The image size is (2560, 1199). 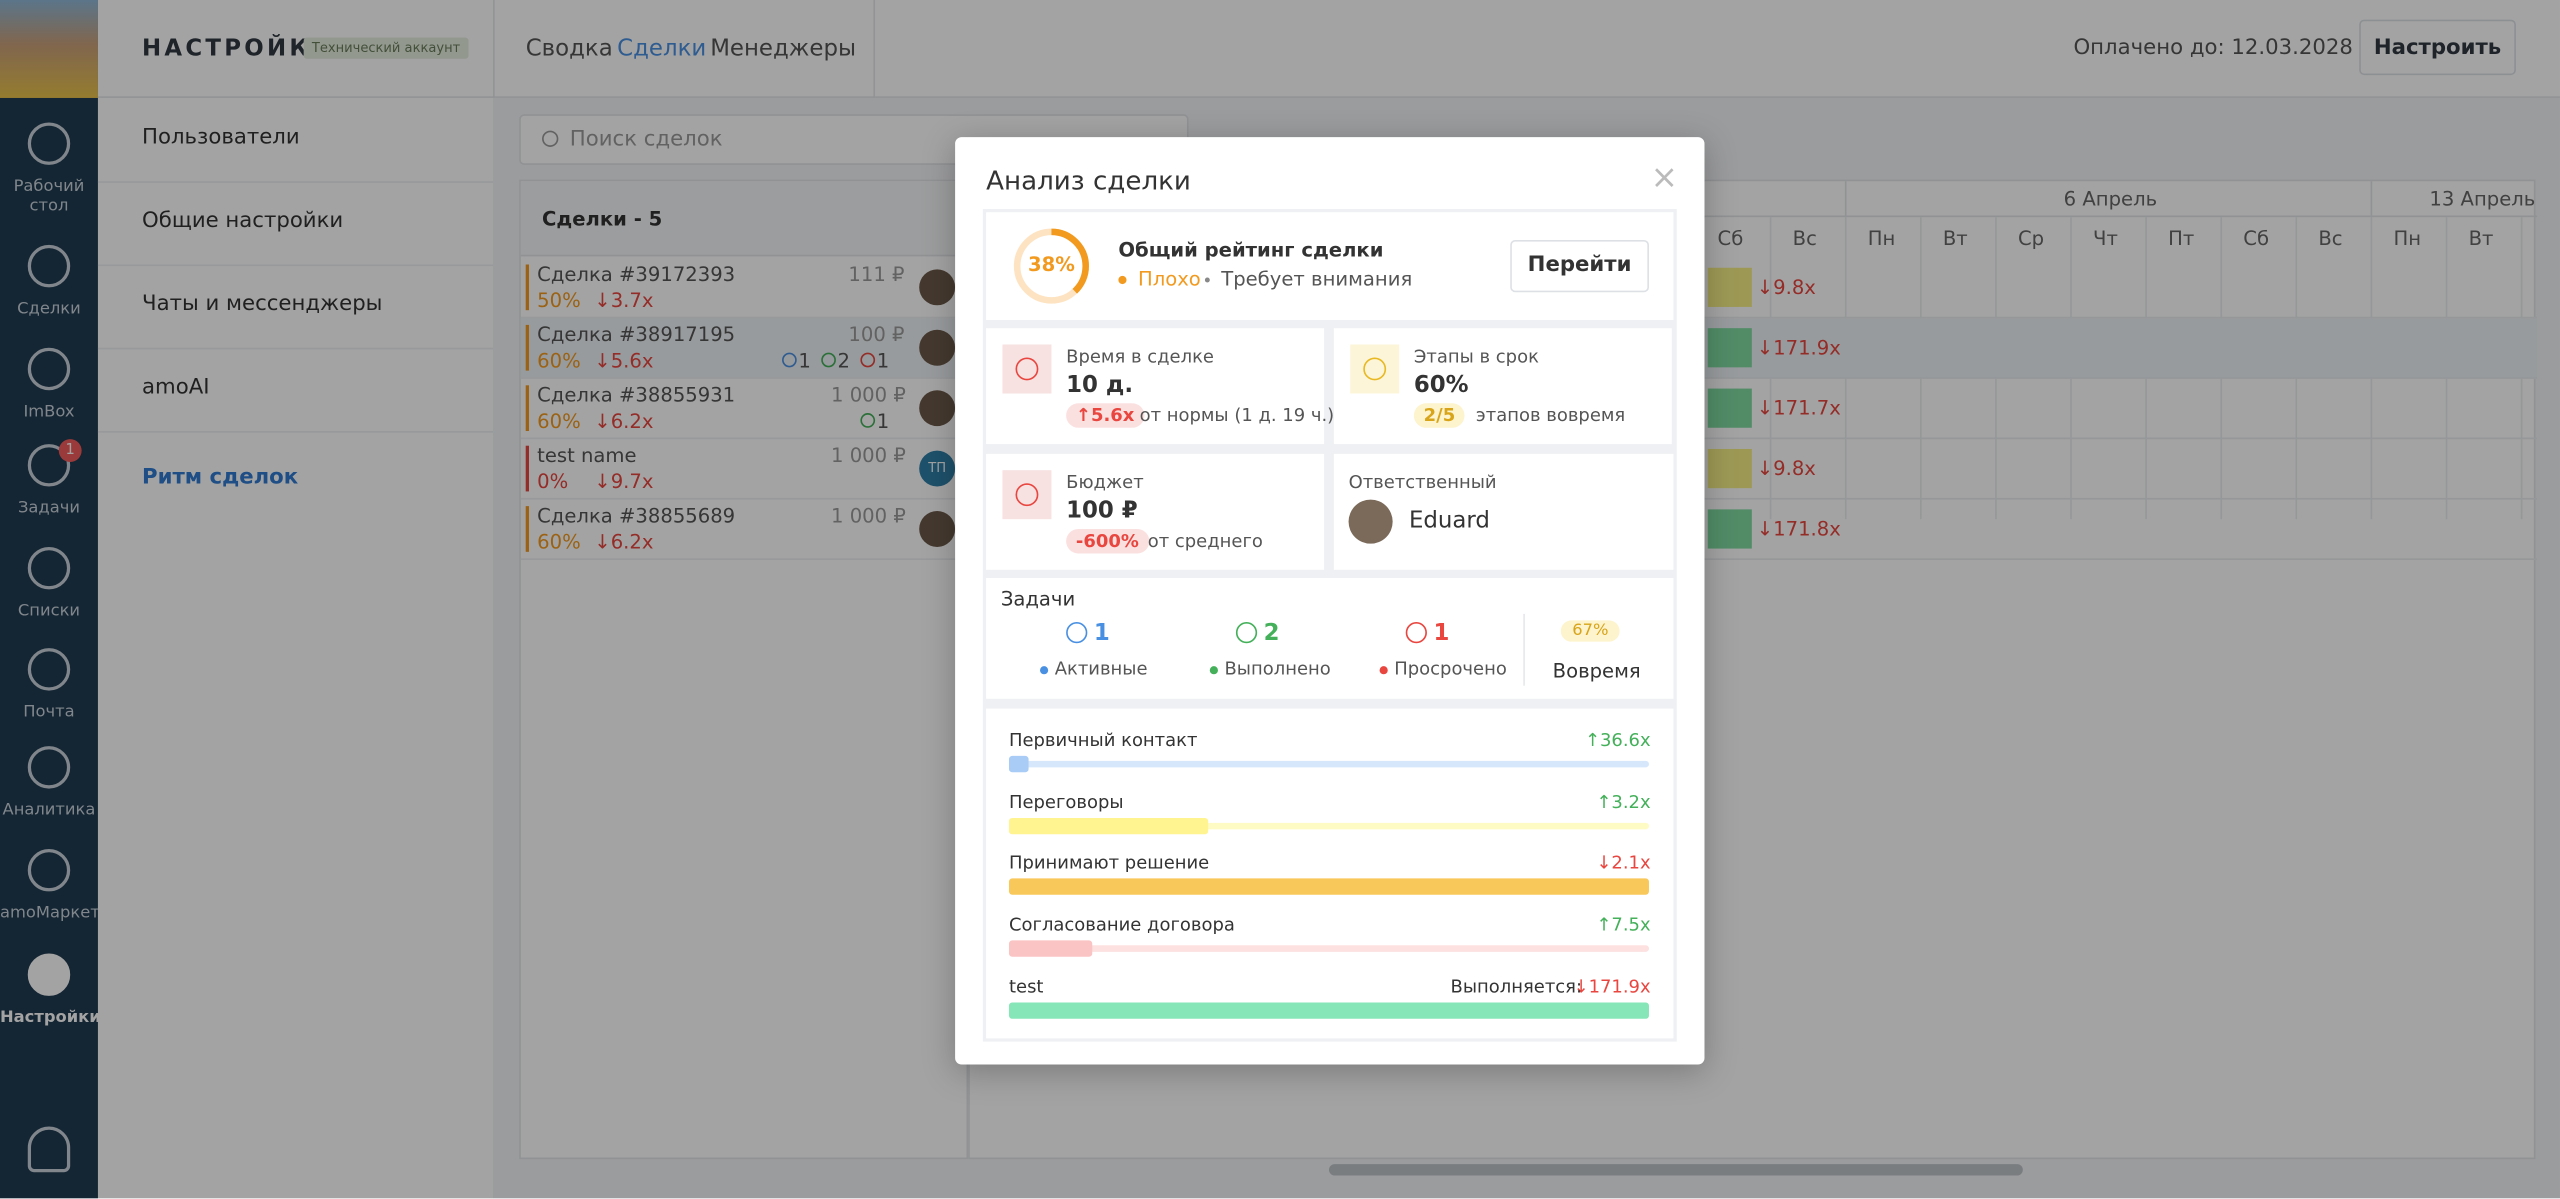 I want to click on row-factor: ↓9.8x, so click(x=1786, y=468).